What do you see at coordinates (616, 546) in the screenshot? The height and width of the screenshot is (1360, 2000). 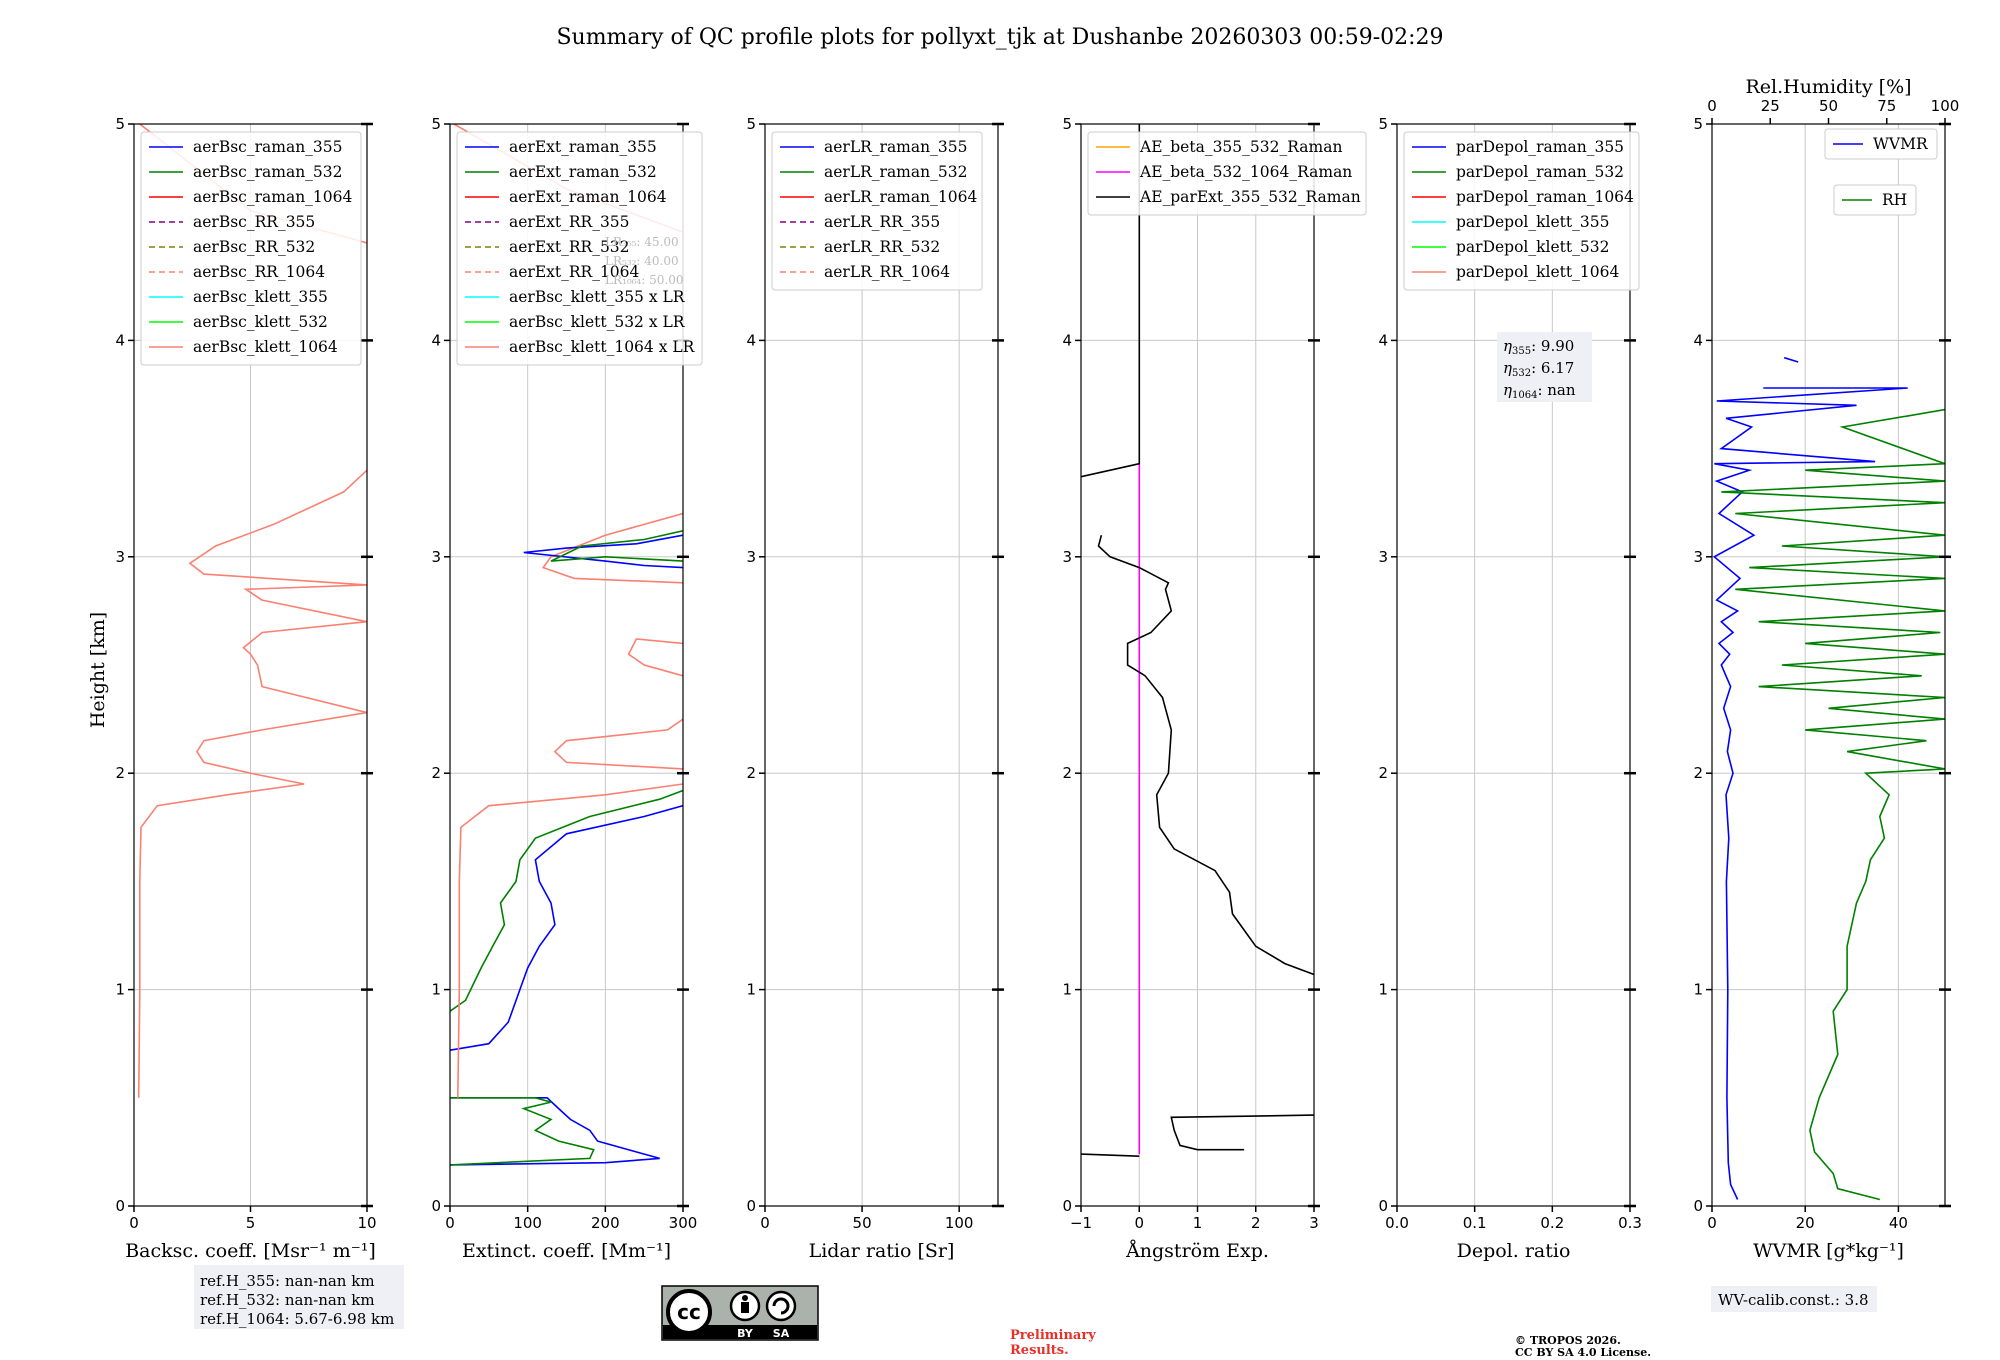 I see `series-line-aerExt_raman_532_top` at bounding box center [616, 546].